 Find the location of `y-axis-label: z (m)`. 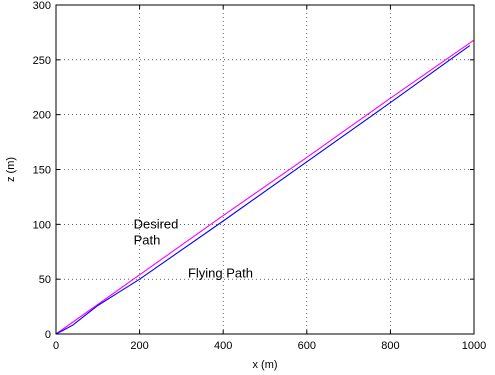

y-axis-label: z (m) is located at coordinates (11, 169).